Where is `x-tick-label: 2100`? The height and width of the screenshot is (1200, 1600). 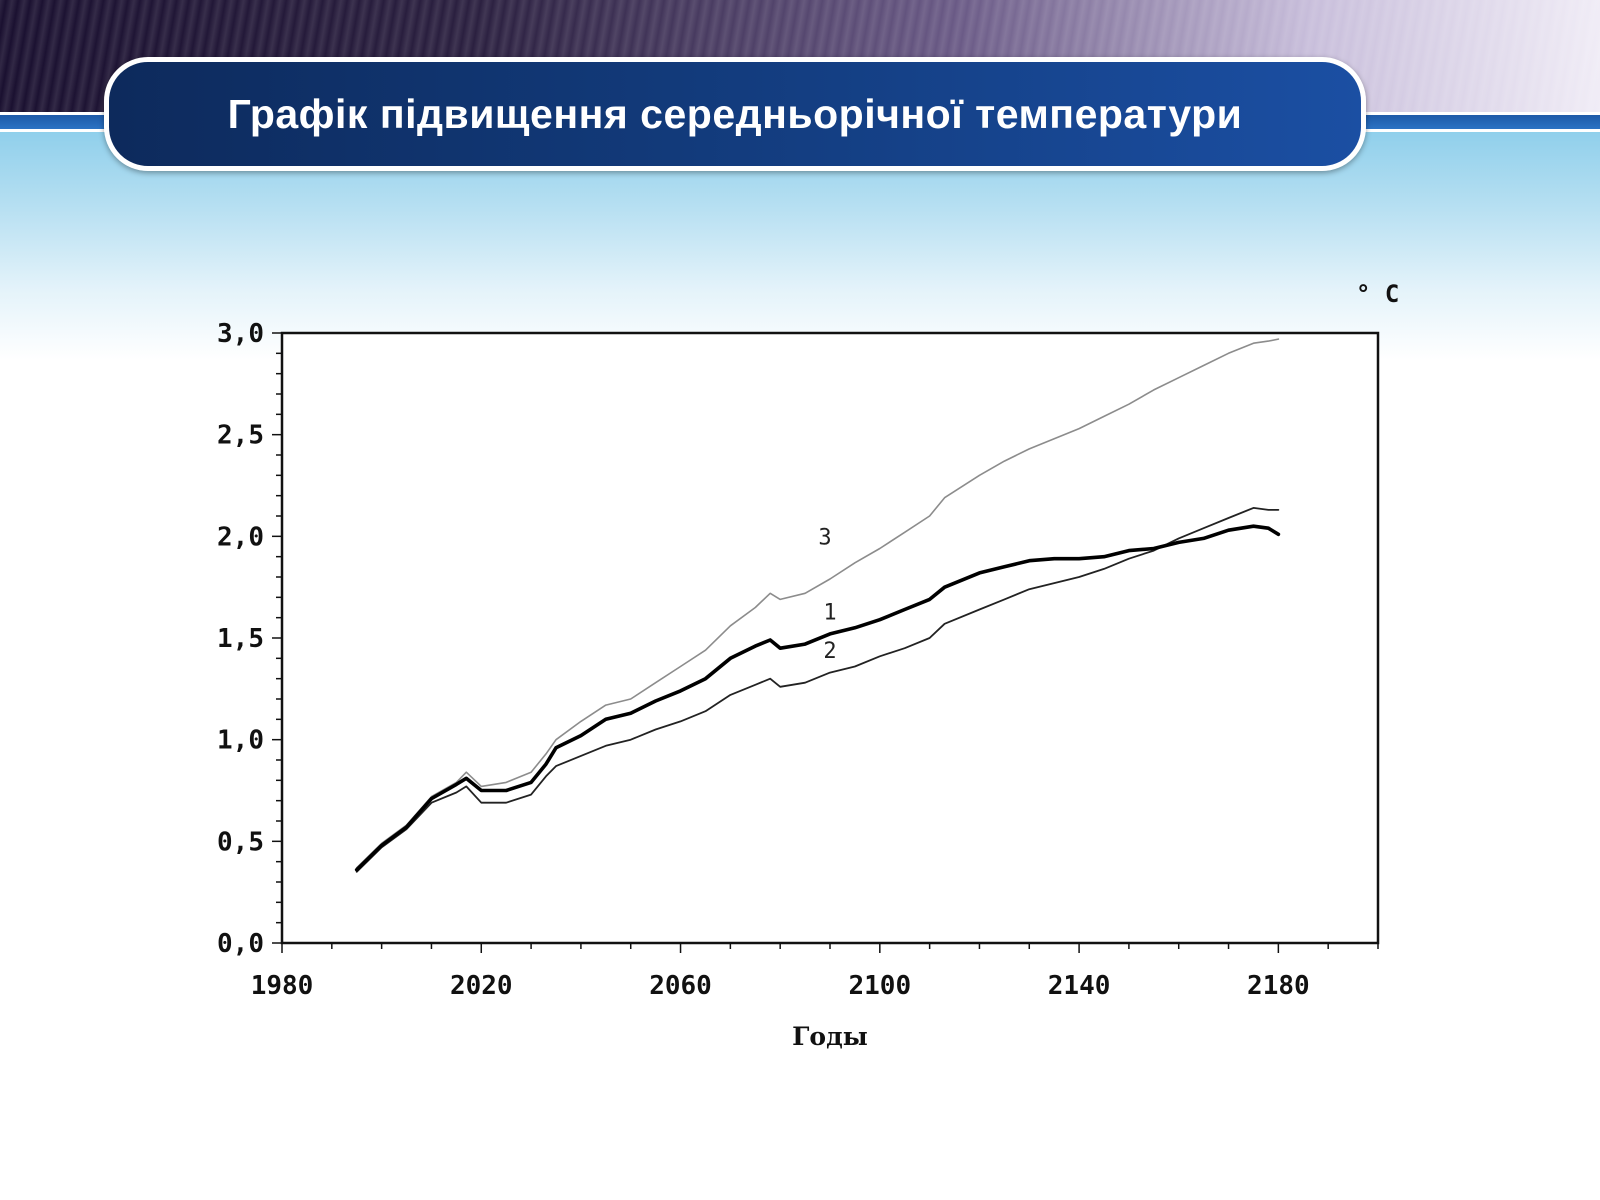
x-tick-label: 2100 is located at coordinates (880, 986).